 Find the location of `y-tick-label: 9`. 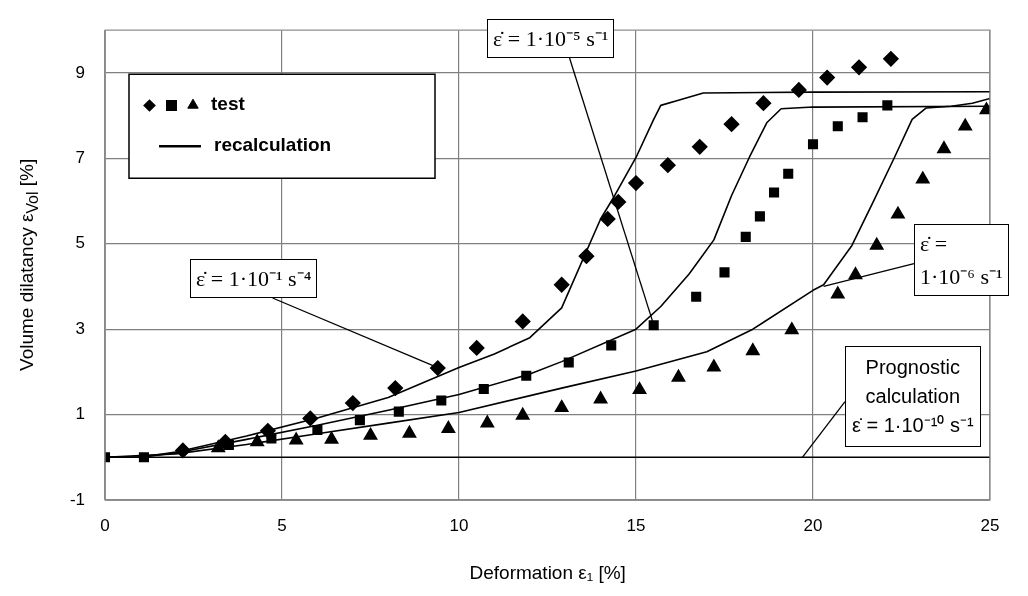

y-tick-label: 9 is located at coordinates (80, 72).